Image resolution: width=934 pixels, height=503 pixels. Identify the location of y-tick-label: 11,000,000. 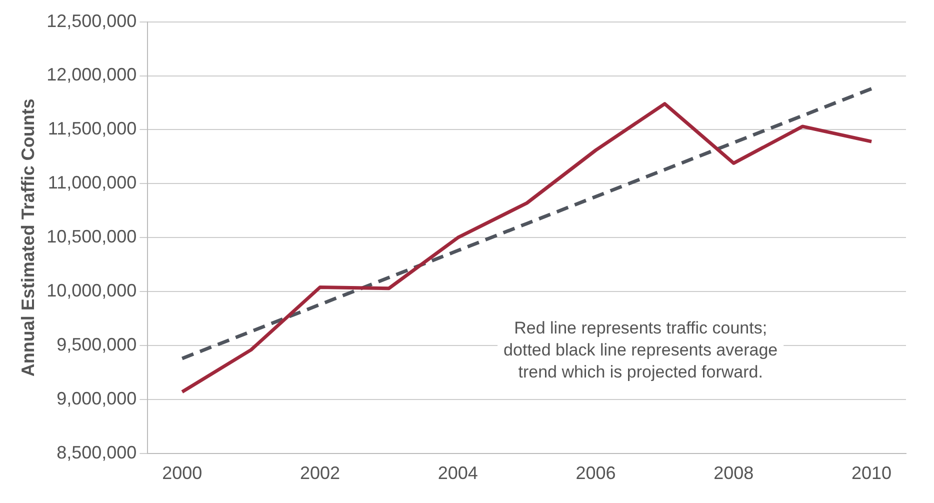
(92, 182).